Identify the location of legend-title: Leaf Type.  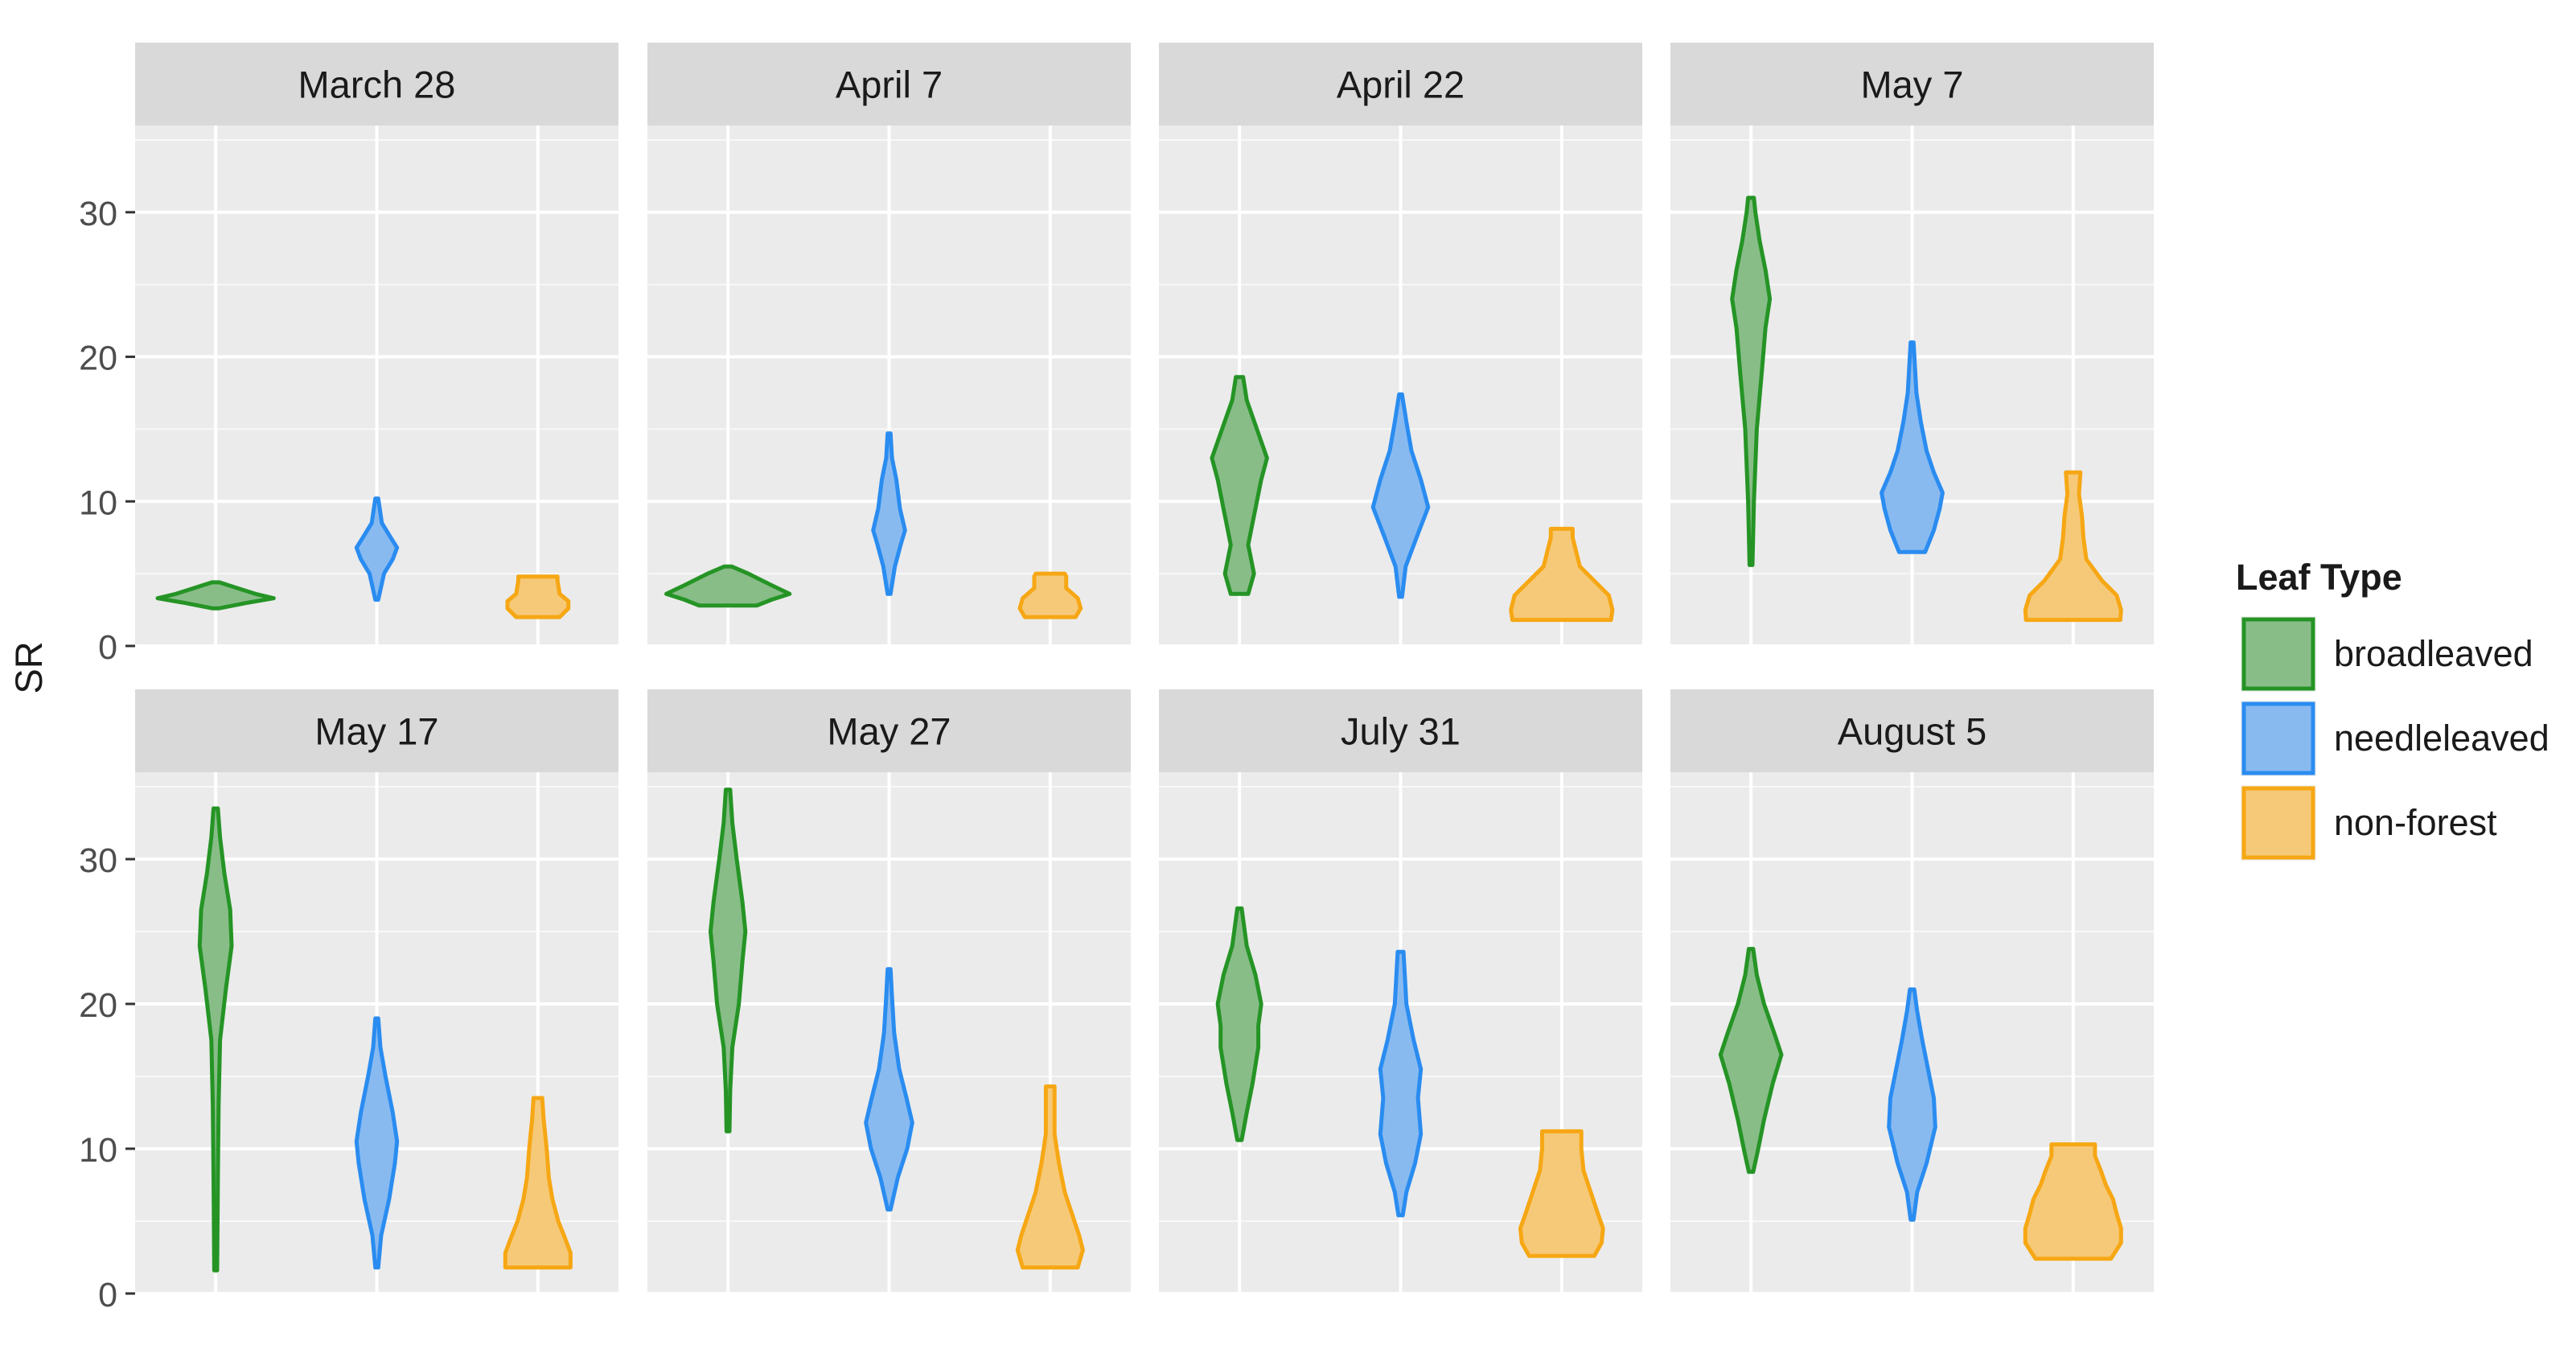
(2319, 577).